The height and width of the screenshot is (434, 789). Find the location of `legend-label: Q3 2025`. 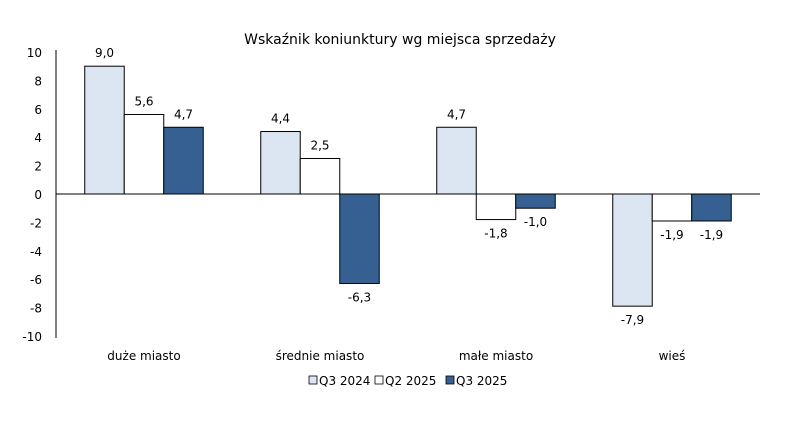

legend-label: Q3 2025 is located at coordinates (481, 381).